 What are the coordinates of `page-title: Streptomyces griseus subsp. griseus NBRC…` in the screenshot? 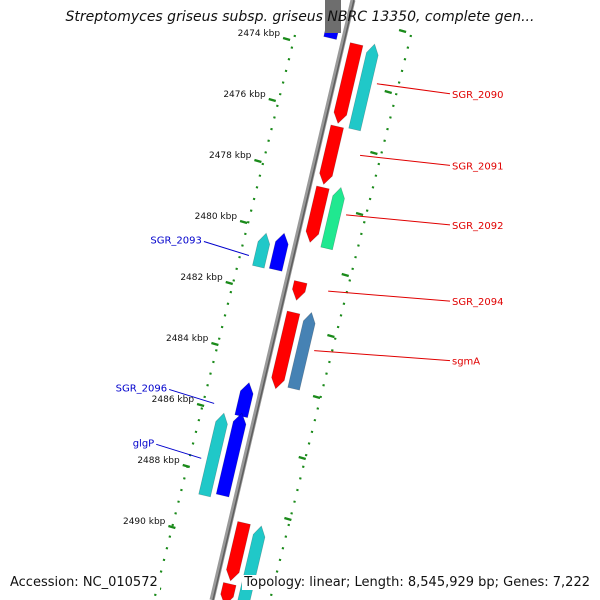 It's located at (300, 17).